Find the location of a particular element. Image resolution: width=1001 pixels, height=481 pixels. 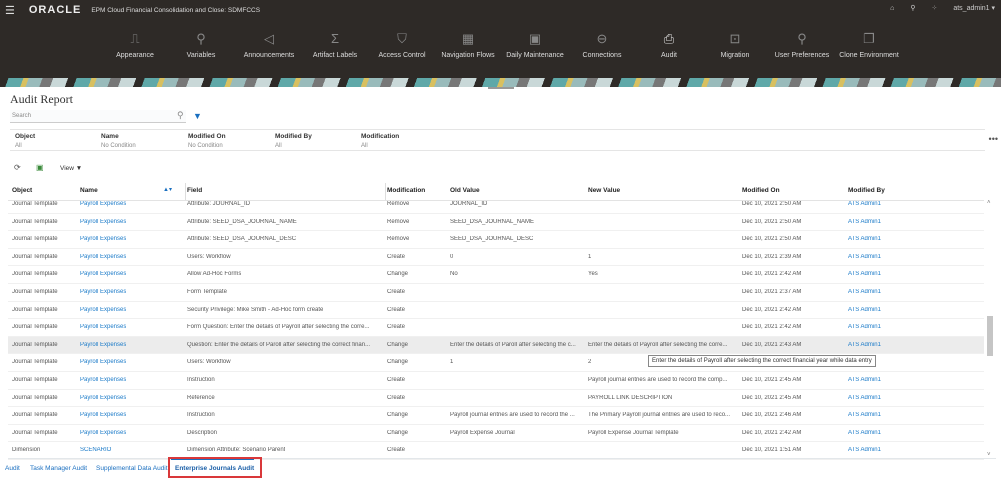

nav-item-navigation-flows: ▦ Navigation Flows is located at coordinates (467, 44).